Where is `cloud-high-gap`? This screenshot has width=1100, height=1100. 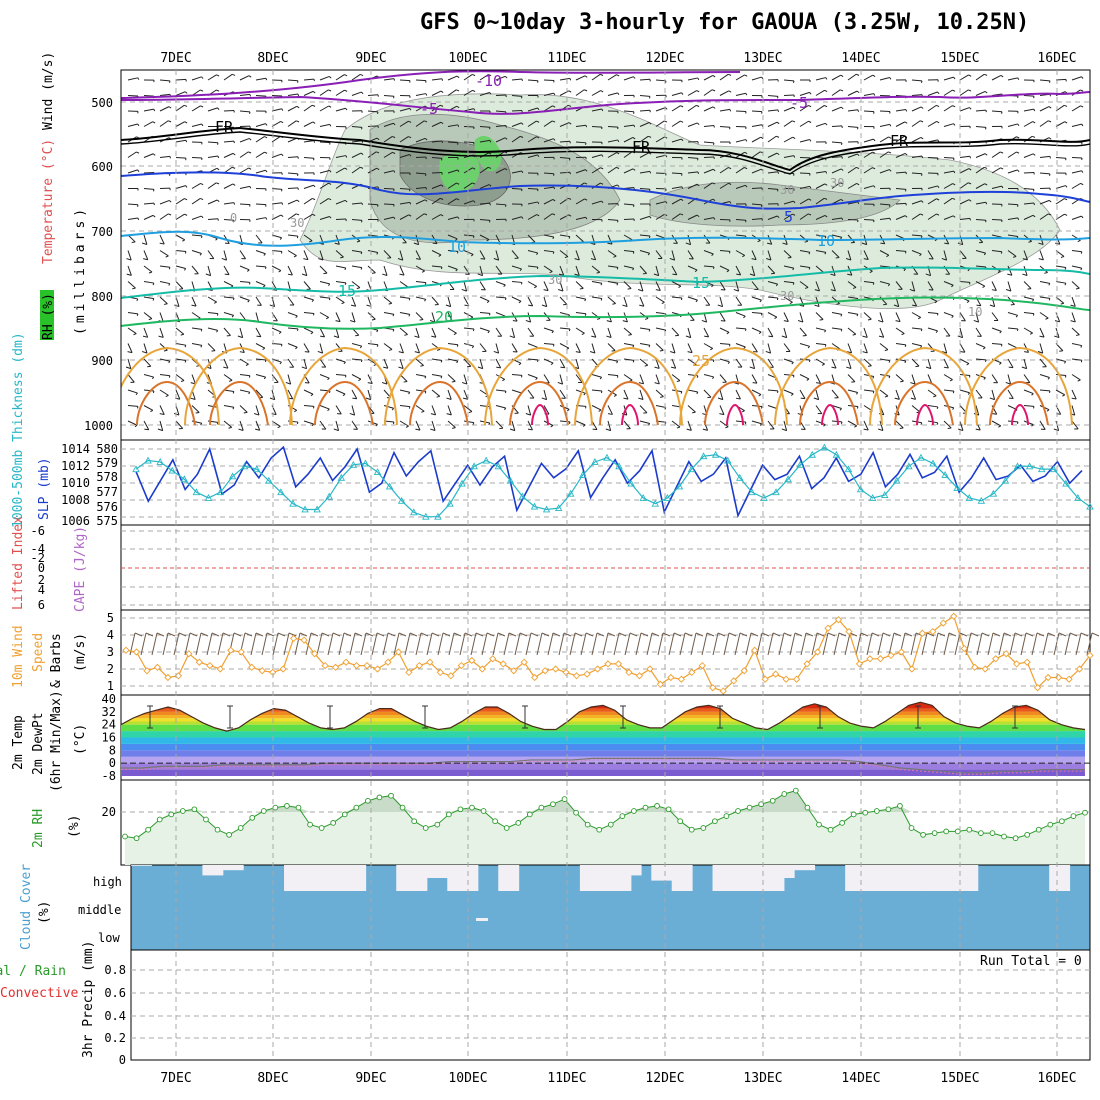
cloud-high-gap is located at coordinates (738, 878).